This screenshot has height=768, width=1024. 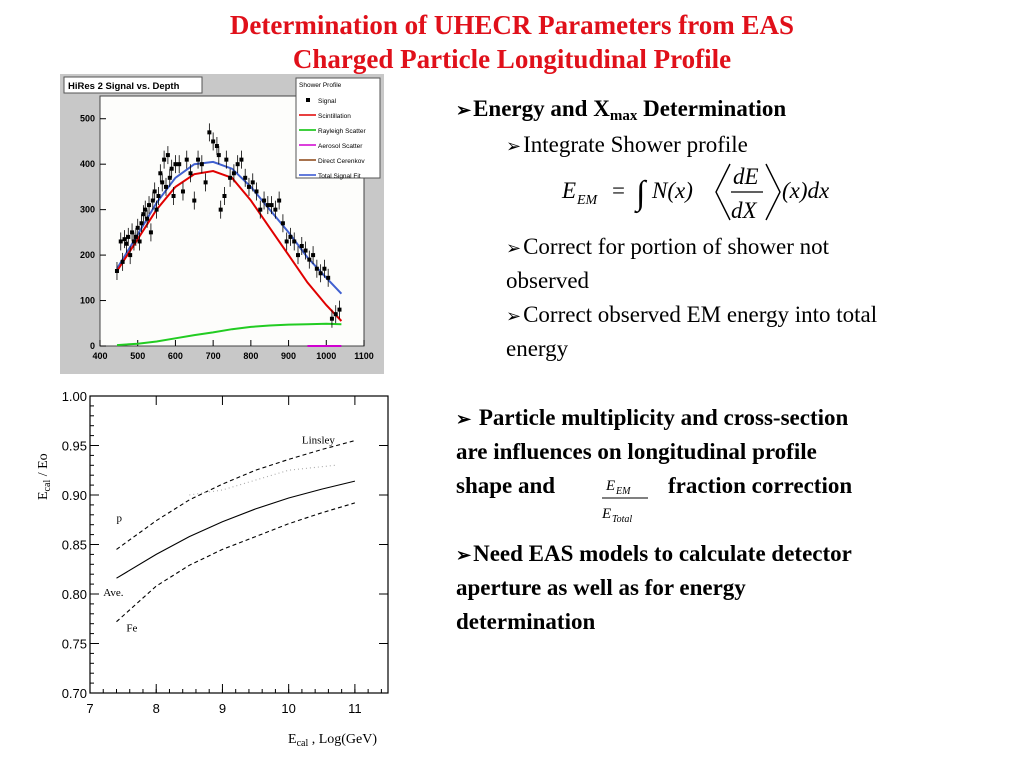 I want to click on eq-integral: ∫, so click(x=641, y=194).